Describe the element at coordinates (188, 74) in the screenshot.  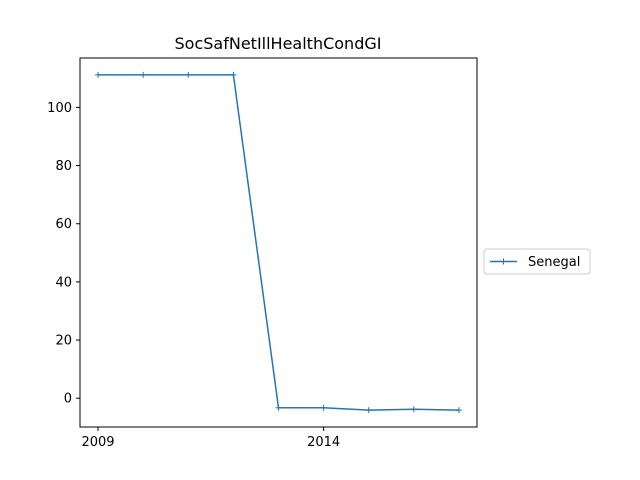
I see `data-point-2011` at that location.